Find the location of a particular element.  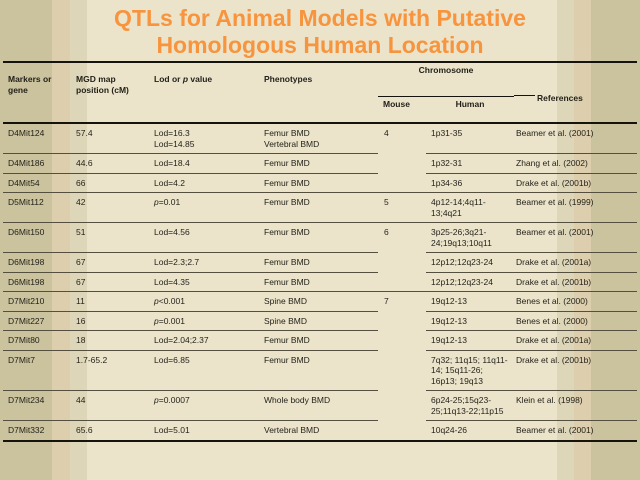

marker-cell: D7Mit234 is located at coordinates (37, 405).